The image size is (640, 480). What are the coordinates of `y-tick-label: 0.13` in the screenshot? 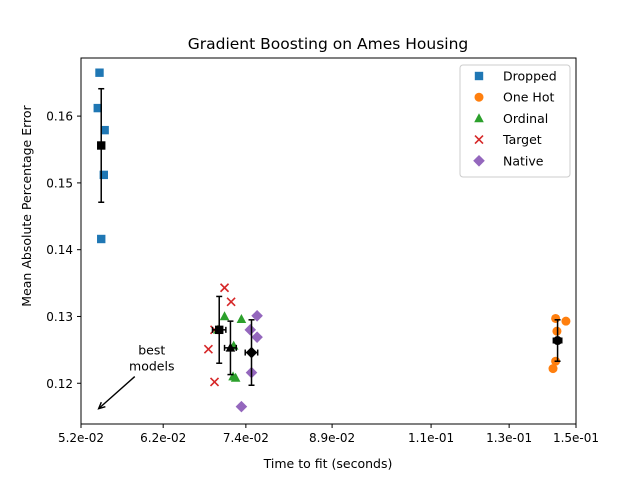 It's located at (59, 317).